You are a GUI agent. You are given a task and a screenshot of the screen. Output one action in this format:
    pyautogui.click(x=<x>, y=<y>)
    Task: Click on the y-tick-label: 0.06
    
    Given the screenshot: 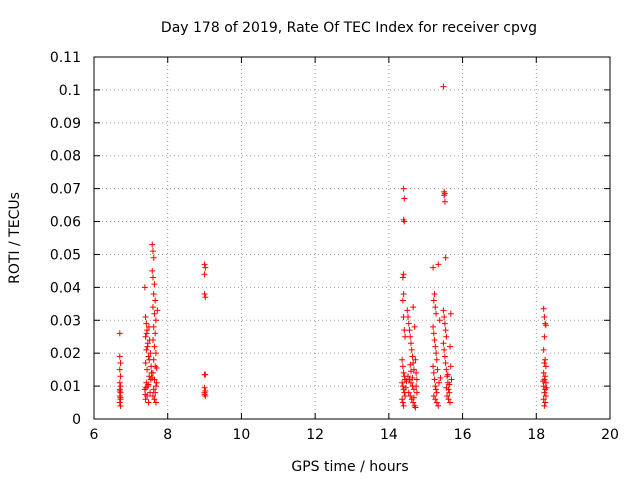 What is the action you would take?
    pyautogui.click(x=65, y=223)
    